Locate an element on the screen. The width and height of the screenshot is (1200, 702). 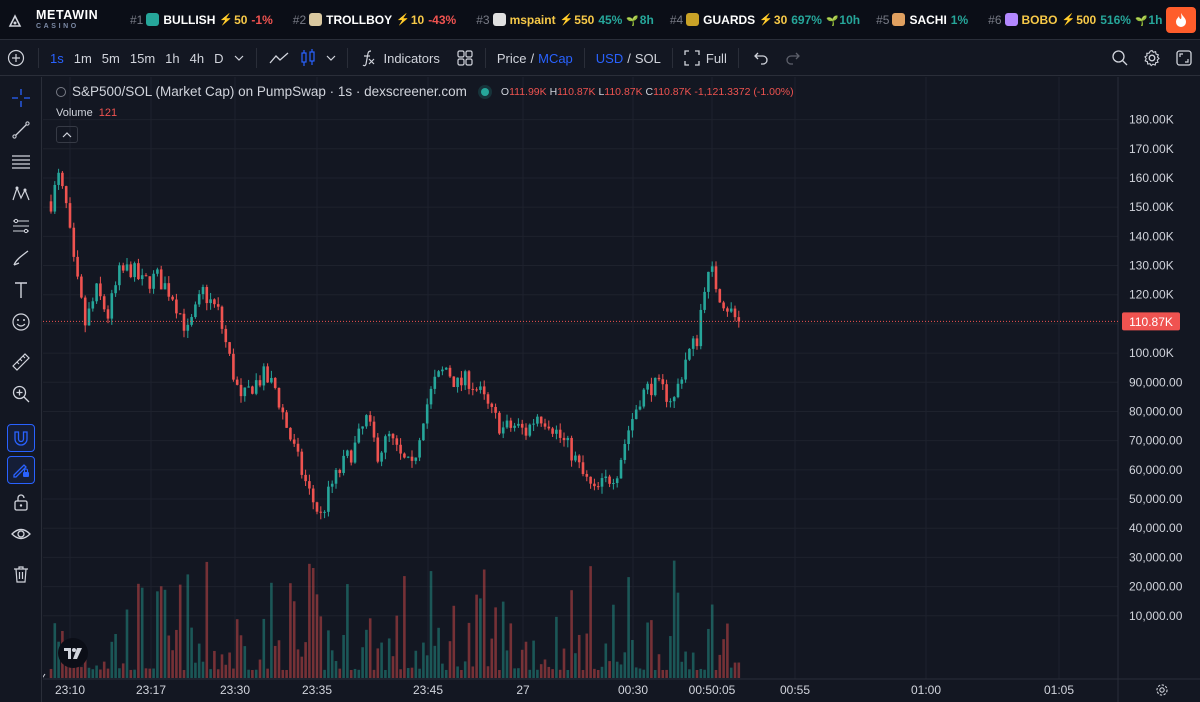
trend-line-tool is located at coordinates (21, 130).